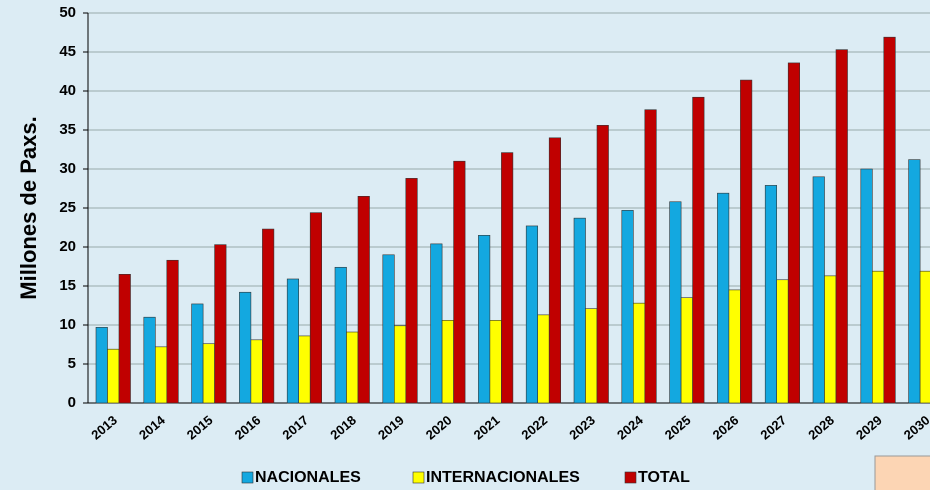 Image resolution: width=930 pixels, height=490 pixels. I want to click on x-tick-label: 2030, so click(915, 427).